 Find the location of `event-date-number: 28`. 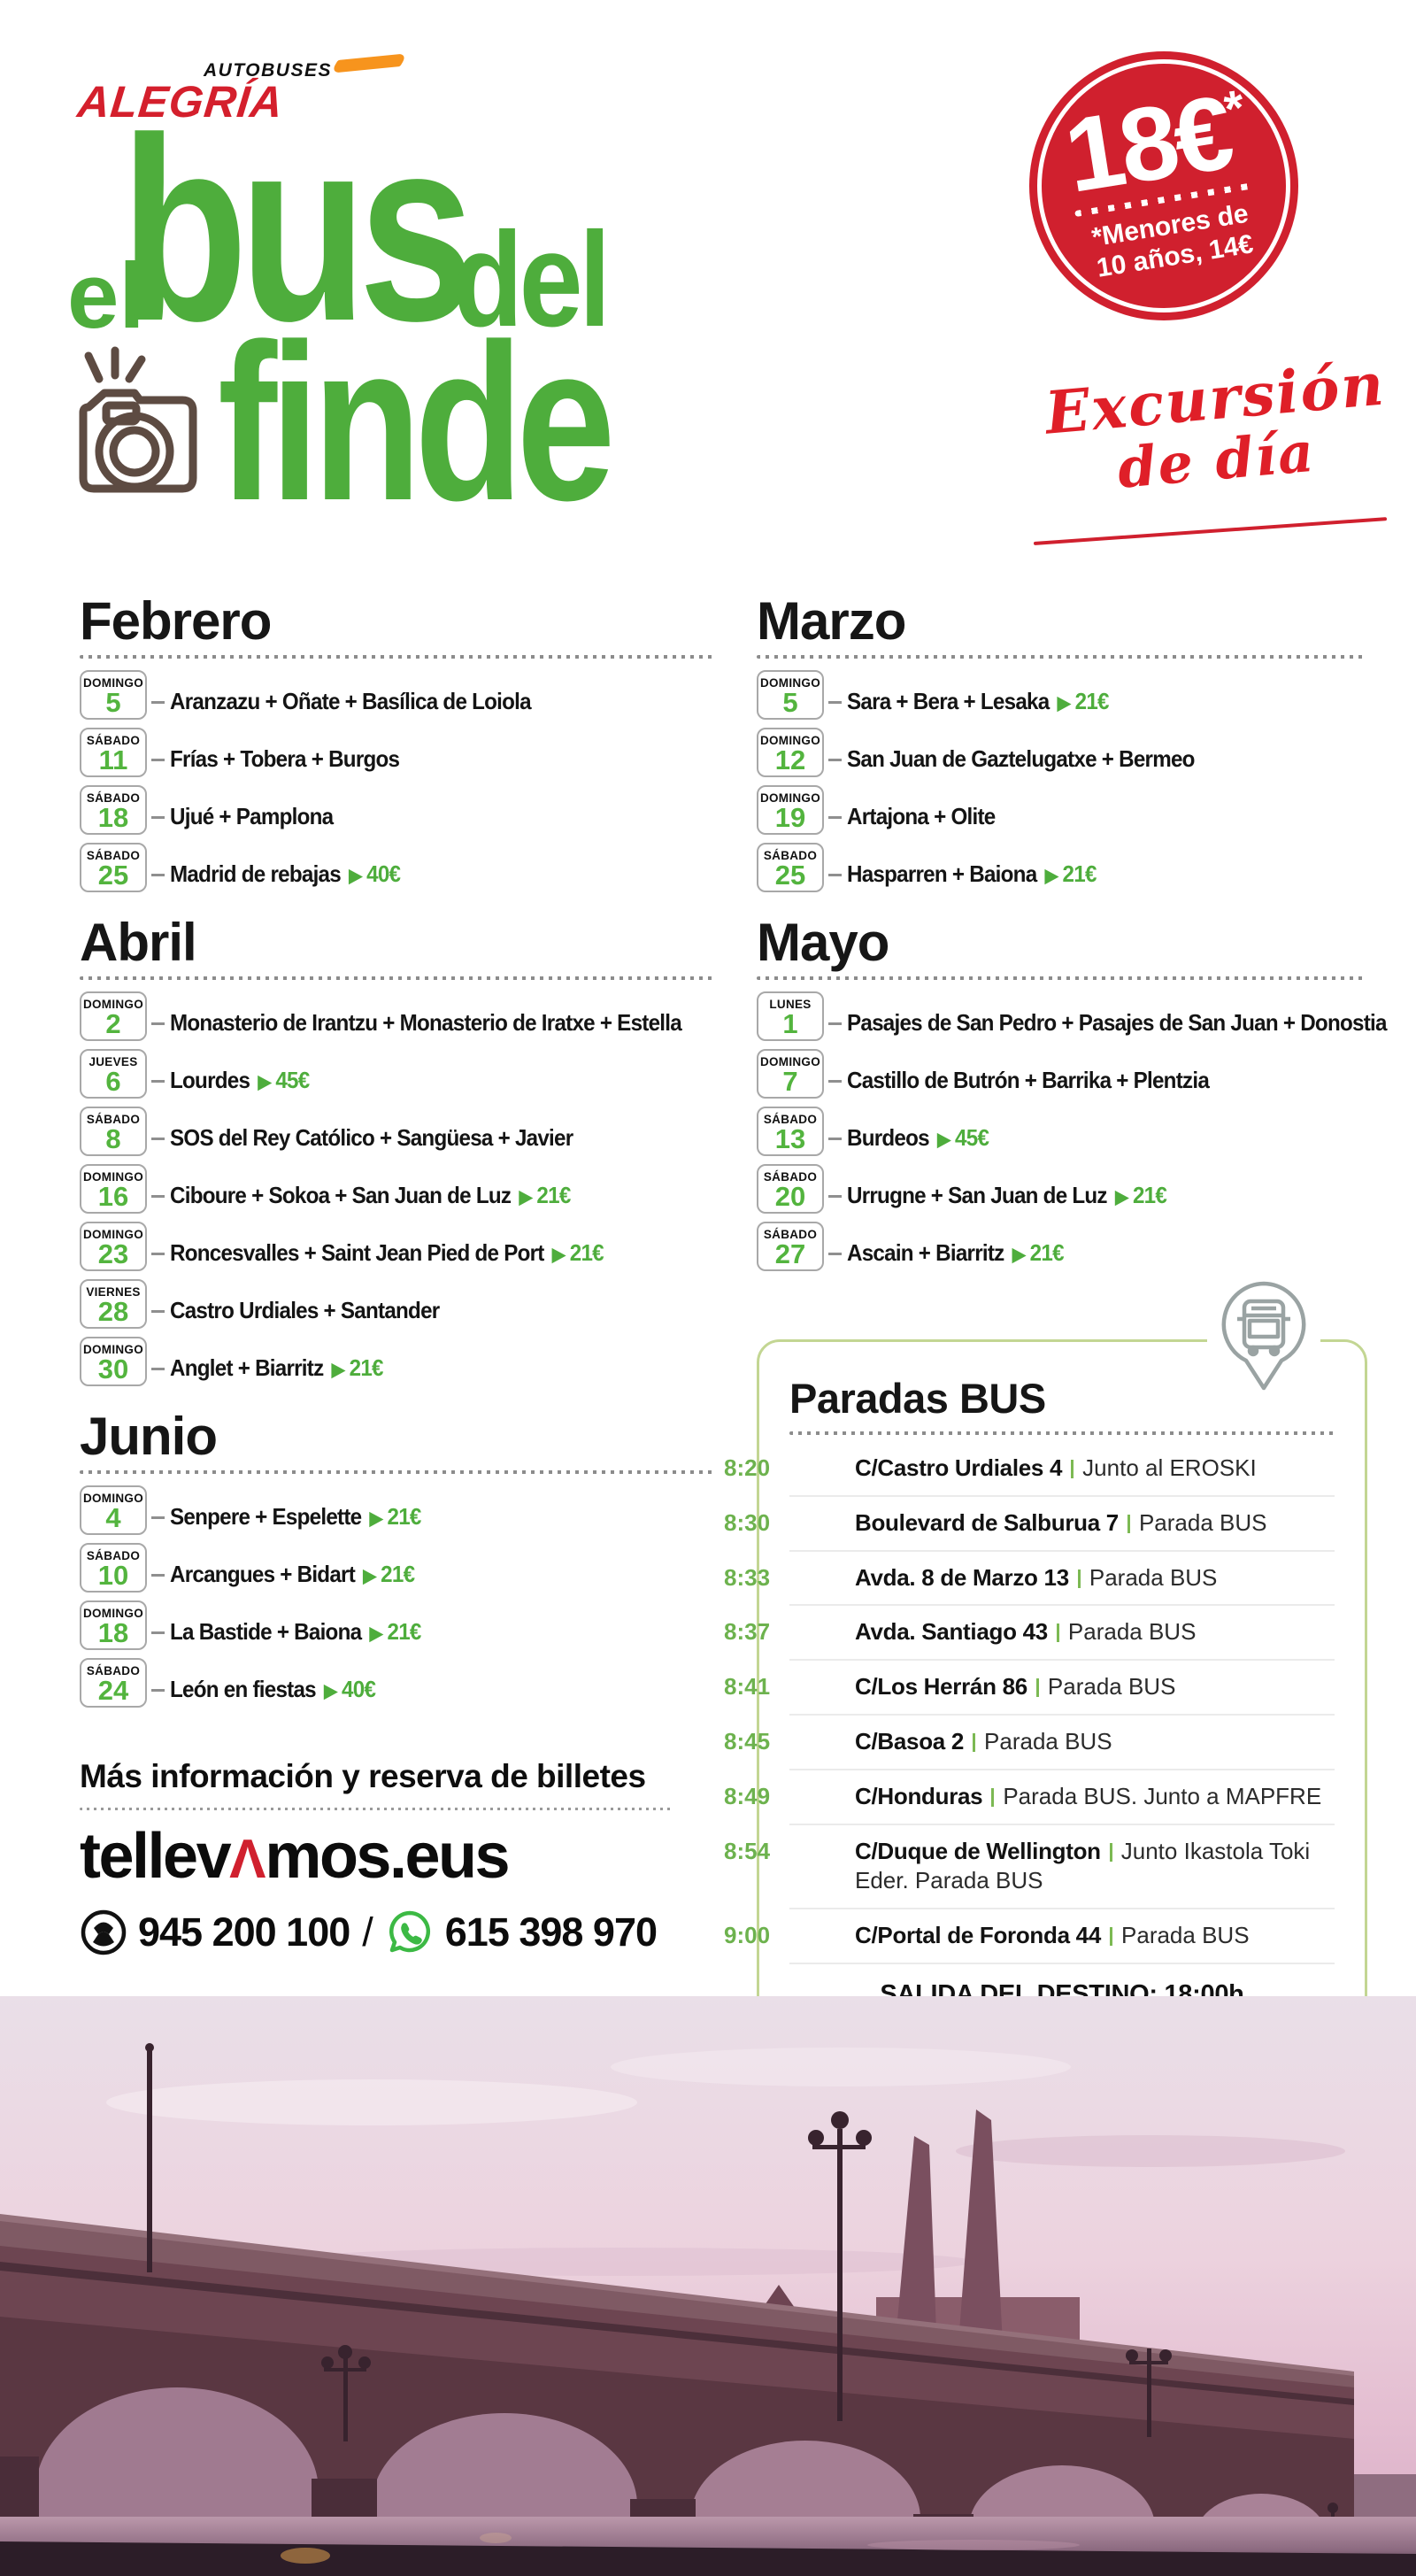

event-date-number: 28 is located at coordinates (113, 1311).